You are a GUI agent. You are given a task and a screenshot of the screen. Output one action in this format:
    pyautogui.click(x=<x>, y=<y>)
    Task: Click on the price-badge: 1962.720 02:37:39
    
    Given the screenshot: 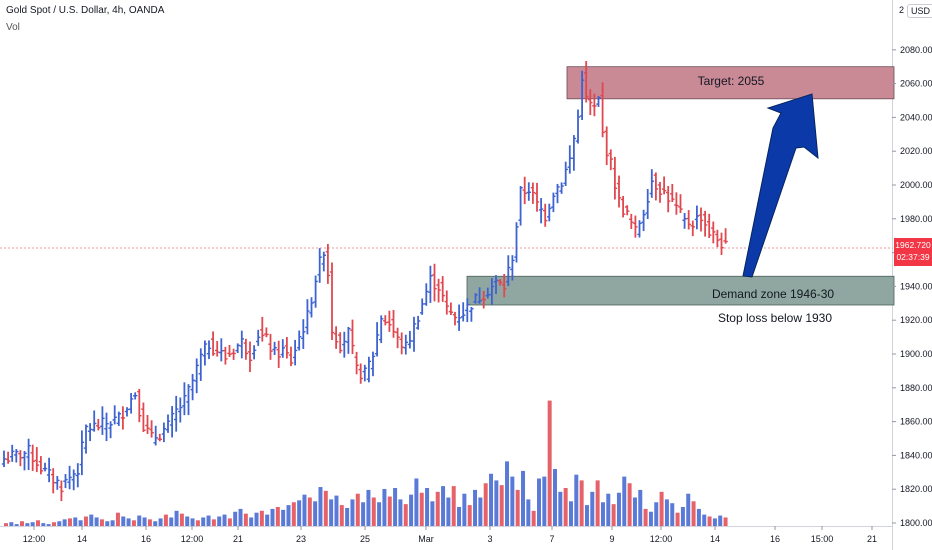 What is the action you would take?
    pyautogui.click(x=913, y=252)
    